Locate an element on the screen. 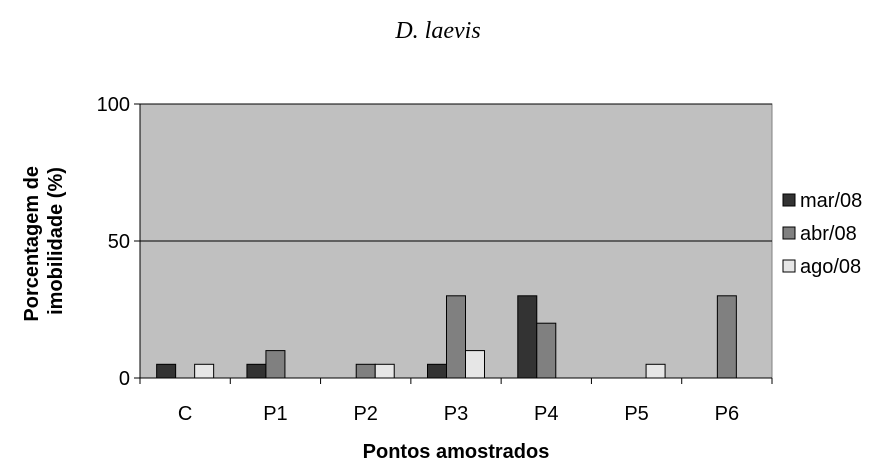 The height and width of the screenshot is (467, 876). x-axis-label: Pontos amostrados is located at coordinates (456, 452).